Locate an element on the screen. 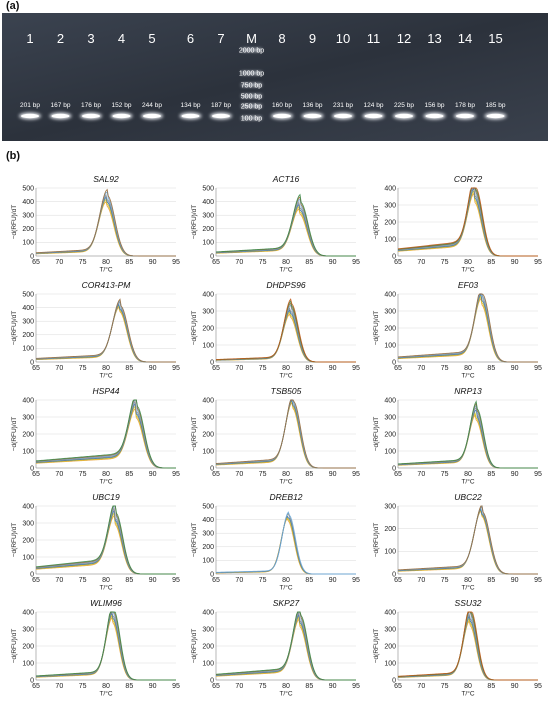  lane-number: 9 is located at coordinates (312, 38).